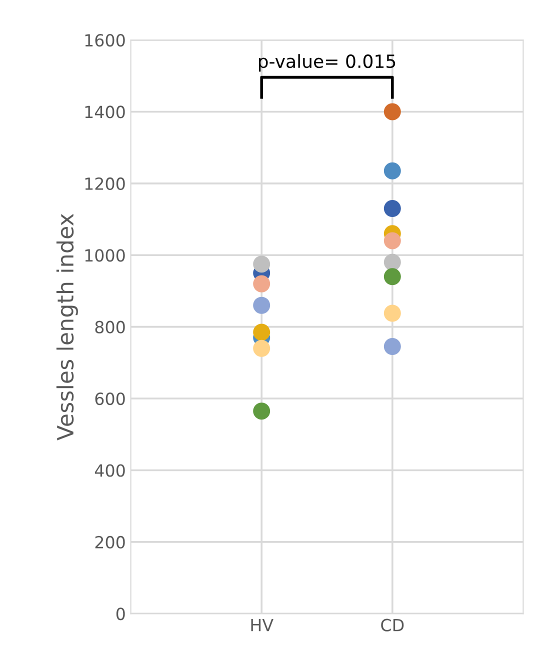 Image resolution: width=545 pixels, height=667 pixels. Describe the element at coordinates (109, 470) in the screenshot. I see `y-tick-label: 400` at that location.